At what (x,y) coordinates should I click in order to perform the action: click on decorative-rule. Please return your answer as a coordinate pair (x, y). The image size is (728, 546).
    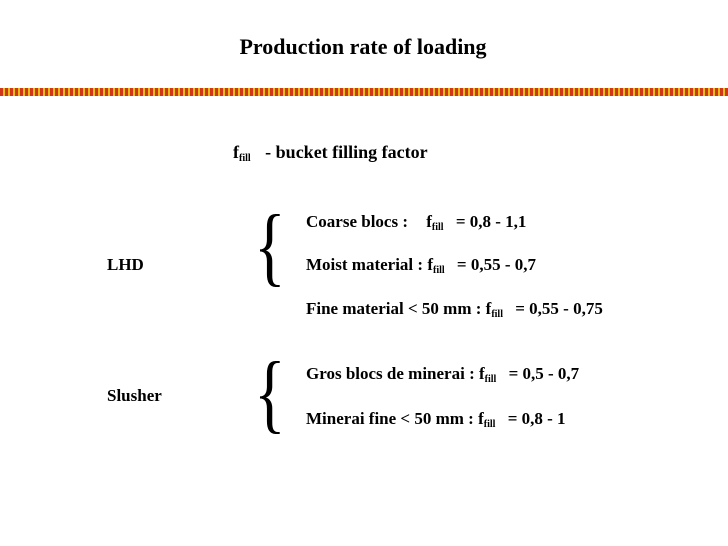
    Looking at the image, I should click on (364, 92).